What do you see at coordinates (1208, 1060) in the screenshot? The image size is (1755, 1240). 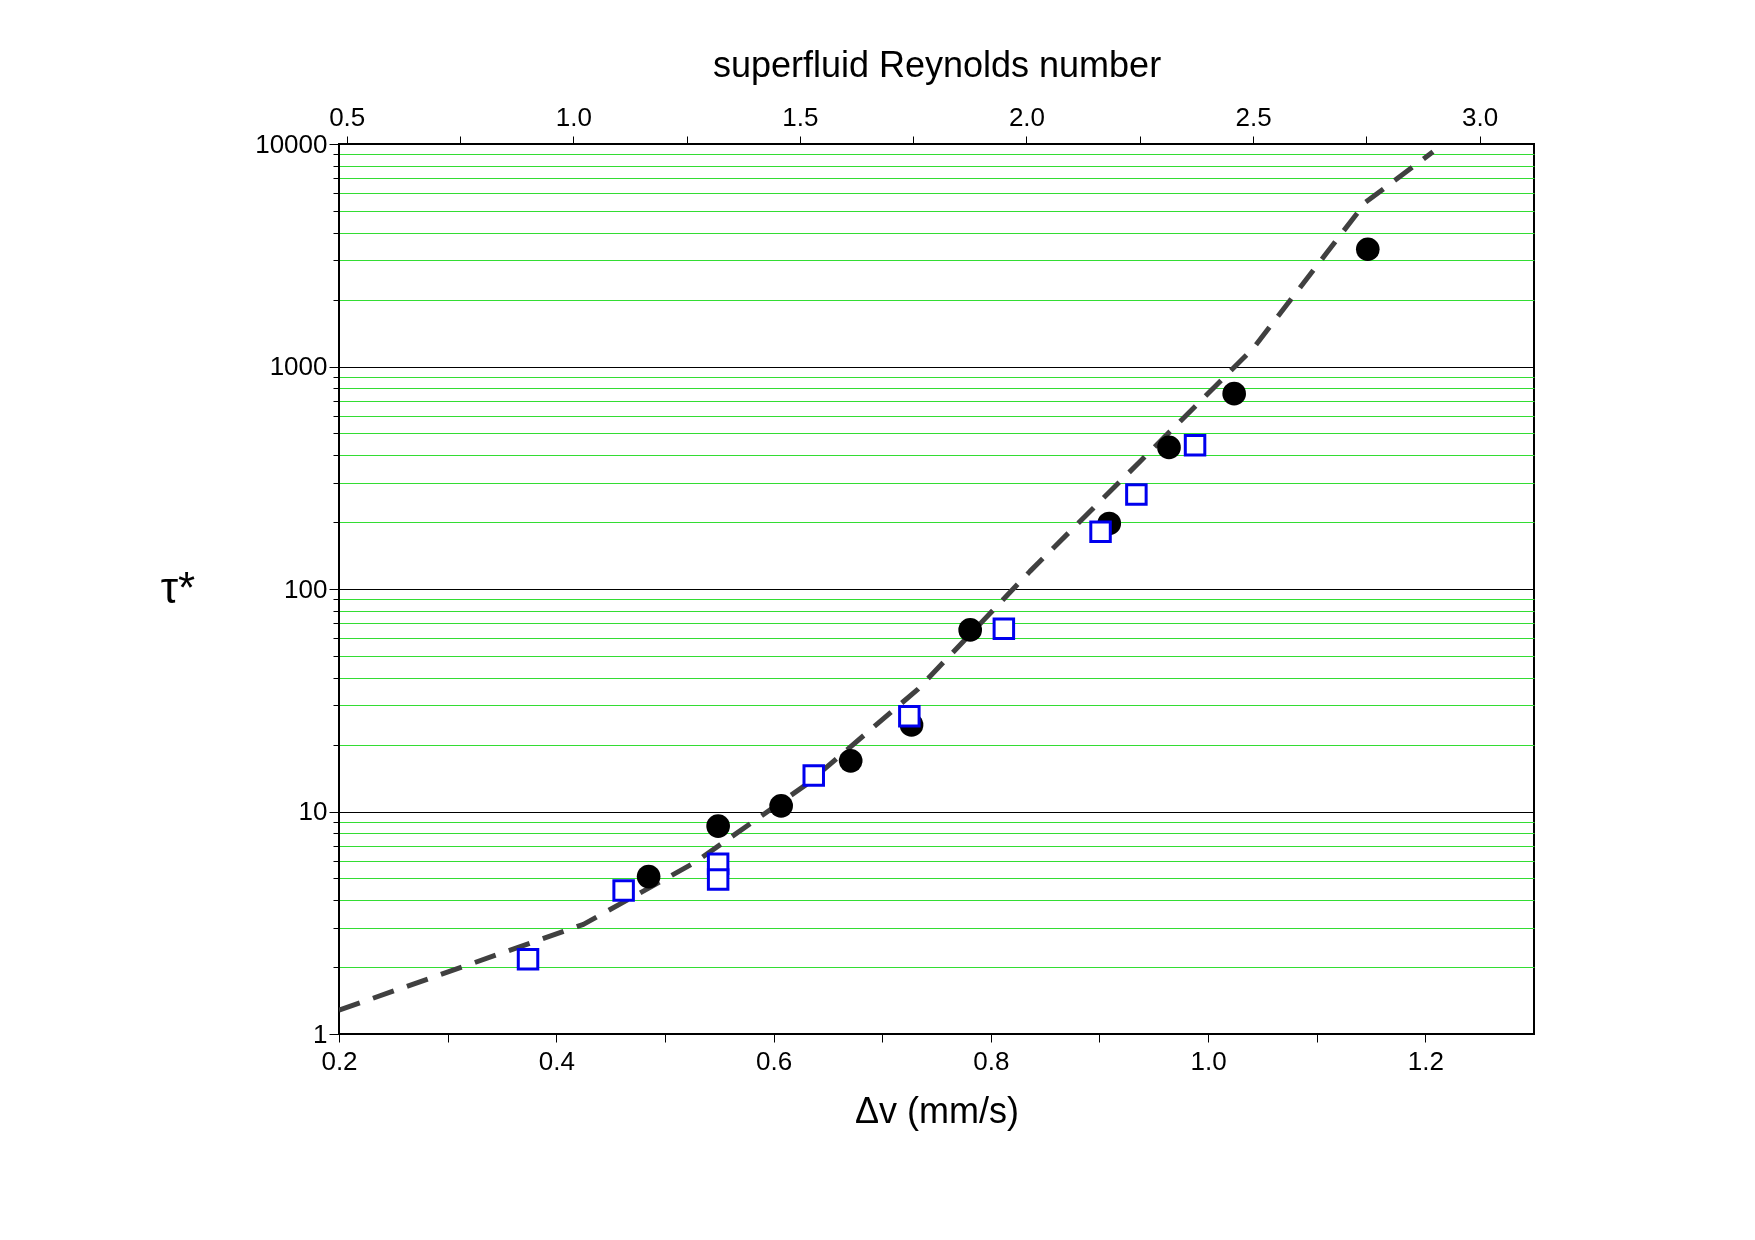 I see `x-tick-label: 1.0` at bounding box center [1208, 1060].